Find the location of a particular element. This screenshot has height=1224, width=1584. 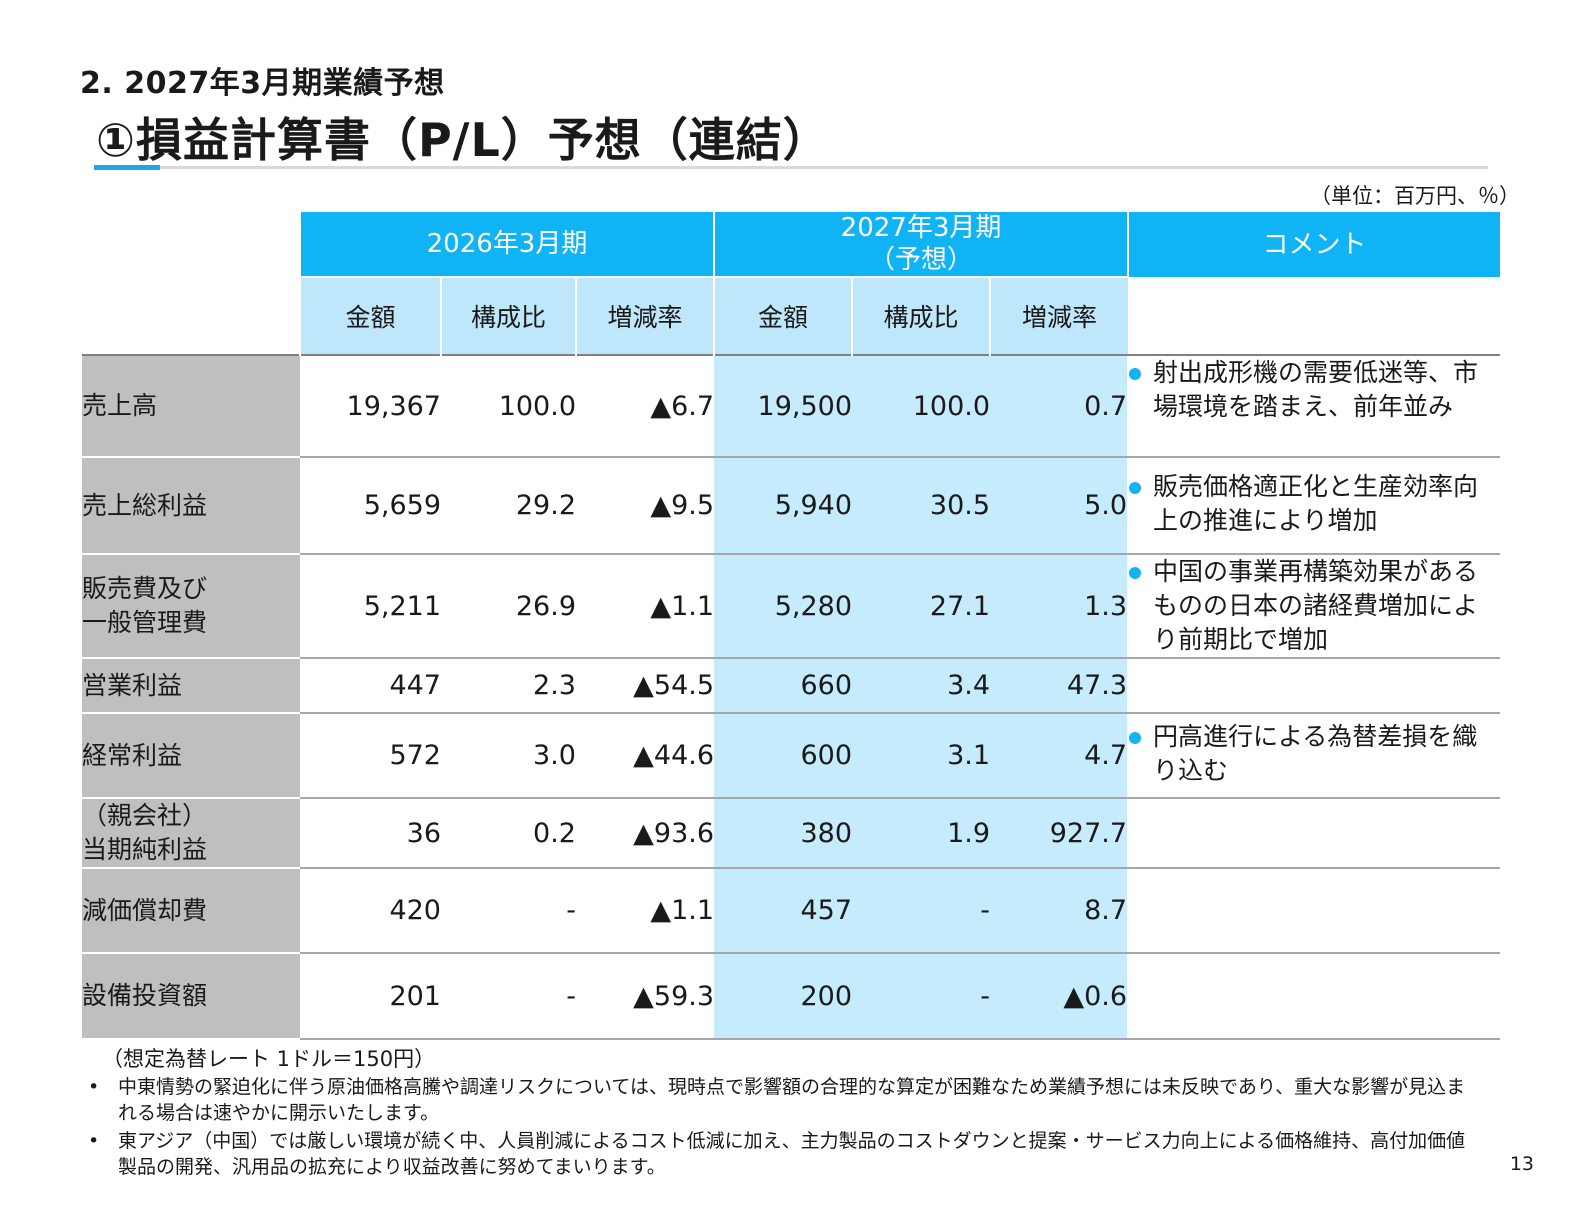

fx-rate-note: （想定為替レート 1ドル＝150円） is located at coordinates (269, 1059).